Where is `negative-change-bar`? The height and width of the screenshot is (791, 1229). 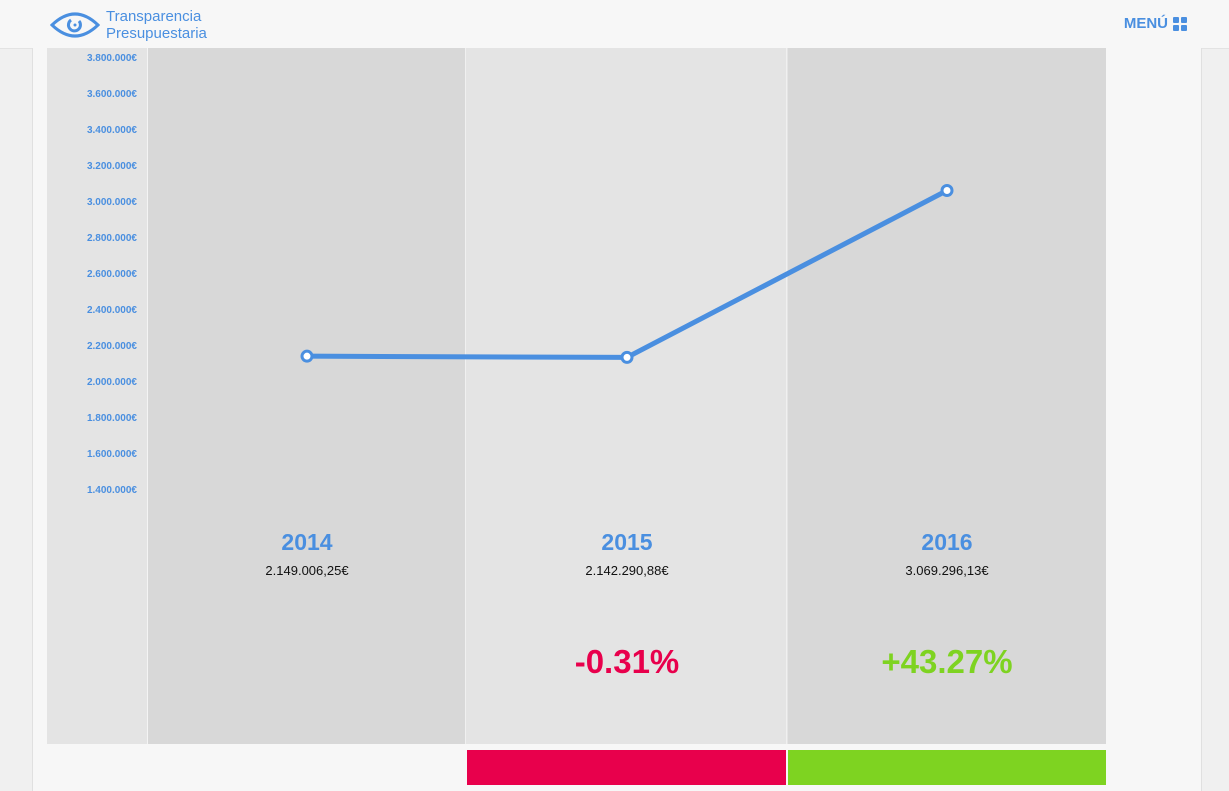
negative-change-bar is located at coordinates (626, 767).